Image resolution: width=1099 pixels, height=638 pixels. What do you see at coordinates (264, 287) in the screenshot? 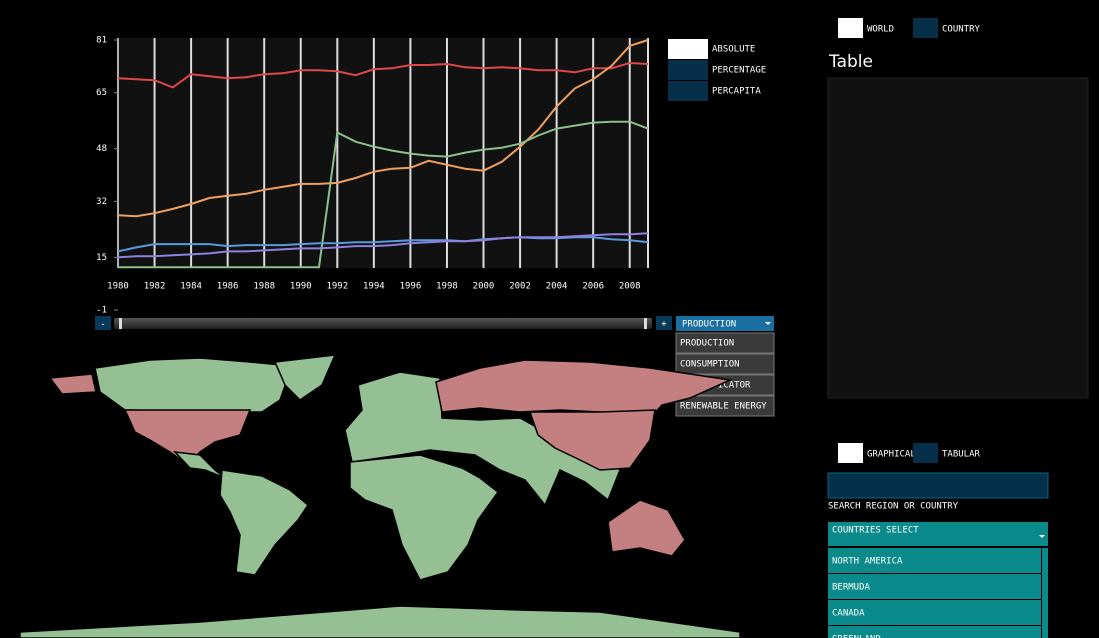
I see `x-tick-label: 1988` at bounding box center [264, 287].